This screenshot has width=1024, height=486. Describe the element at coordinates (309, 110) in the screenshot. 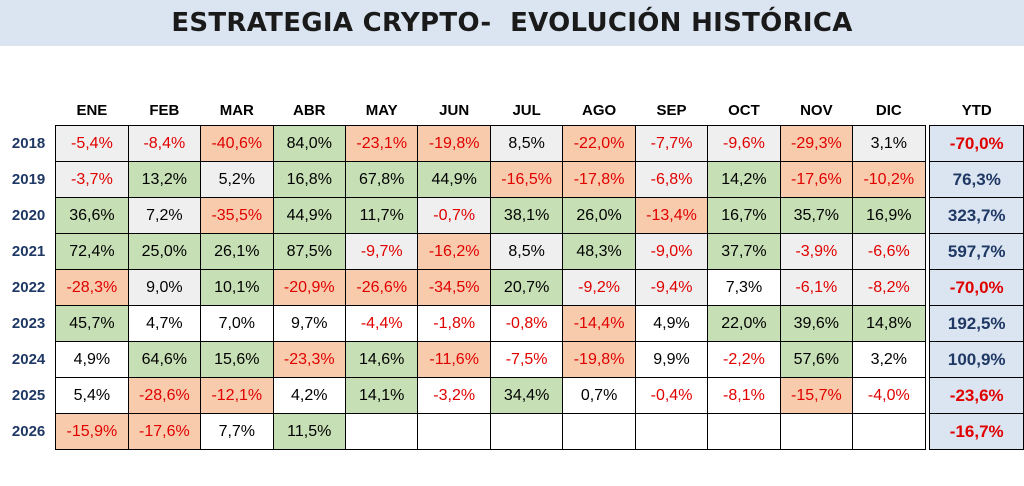

I see `column-header-abr: ABR` at that location.